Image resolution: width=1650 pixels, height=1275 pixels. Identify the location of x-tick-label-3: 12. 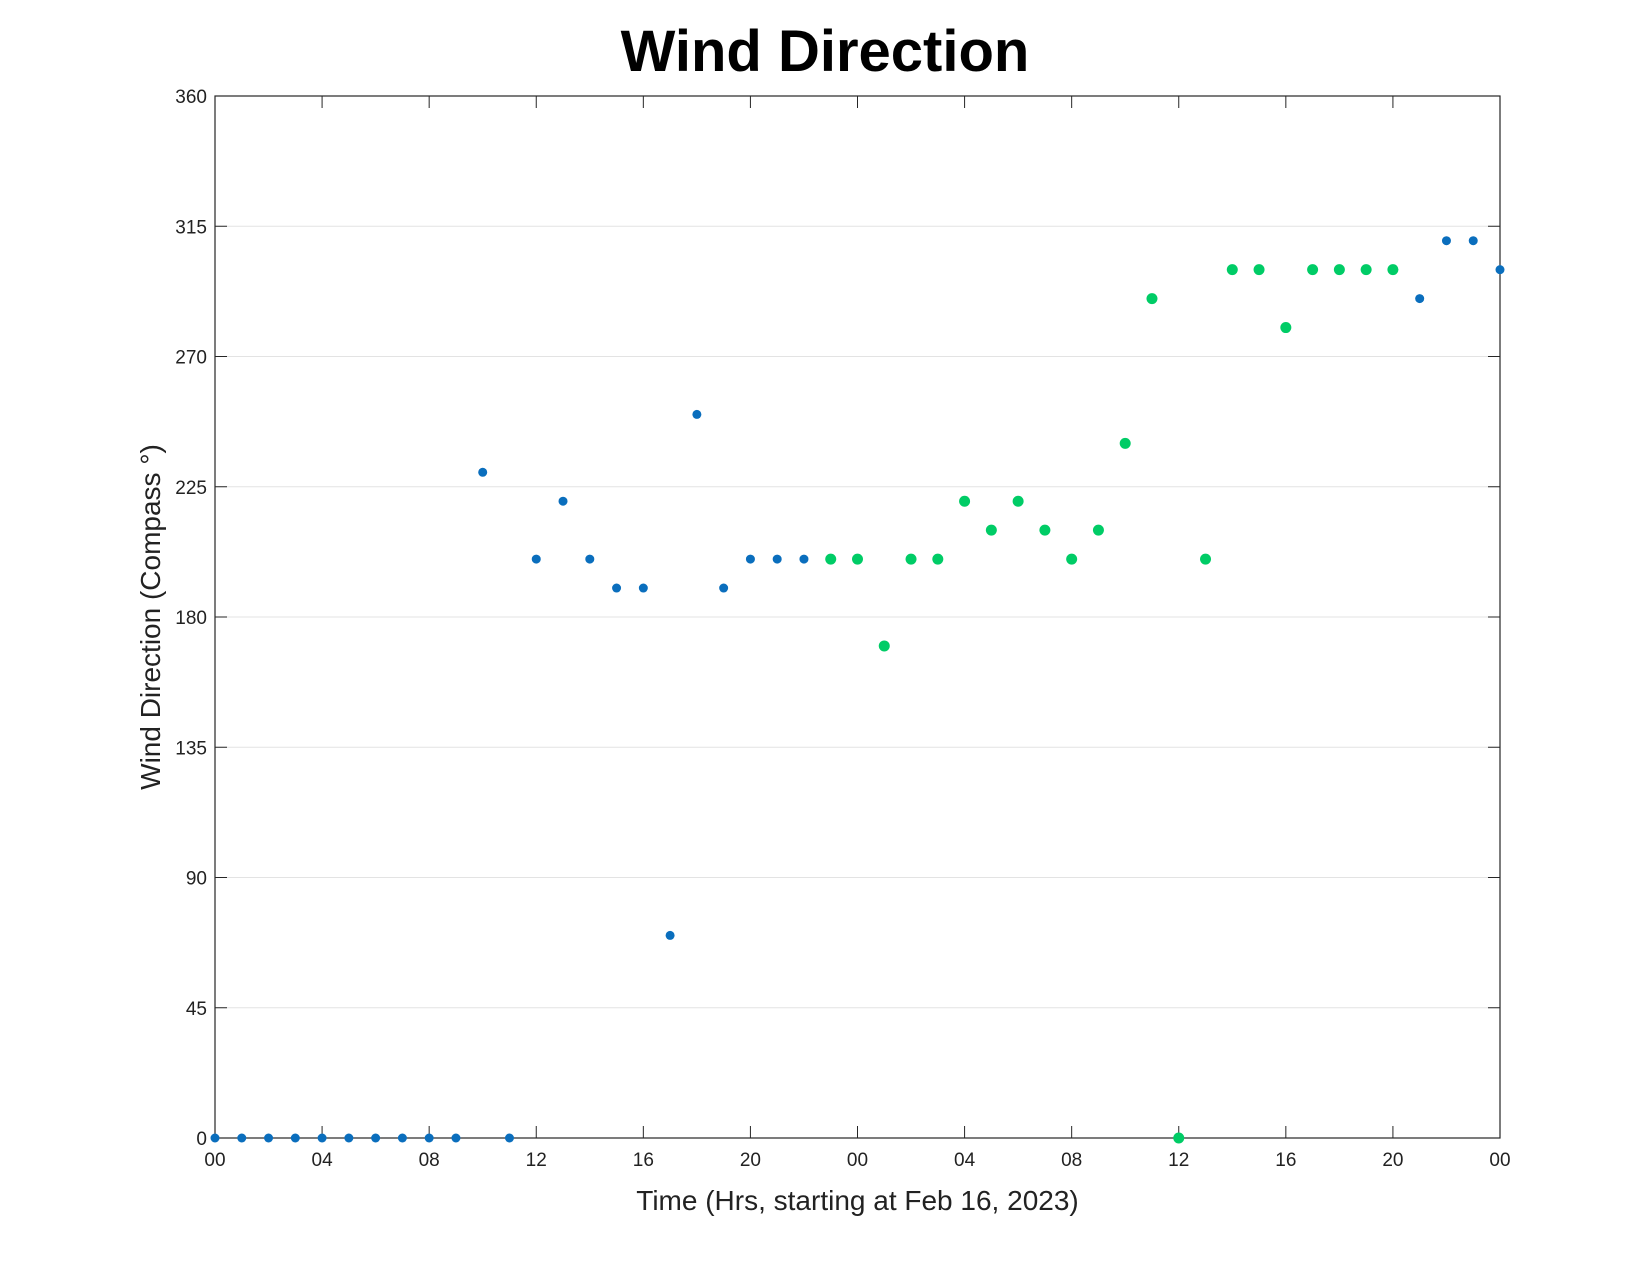
(536, 1160).